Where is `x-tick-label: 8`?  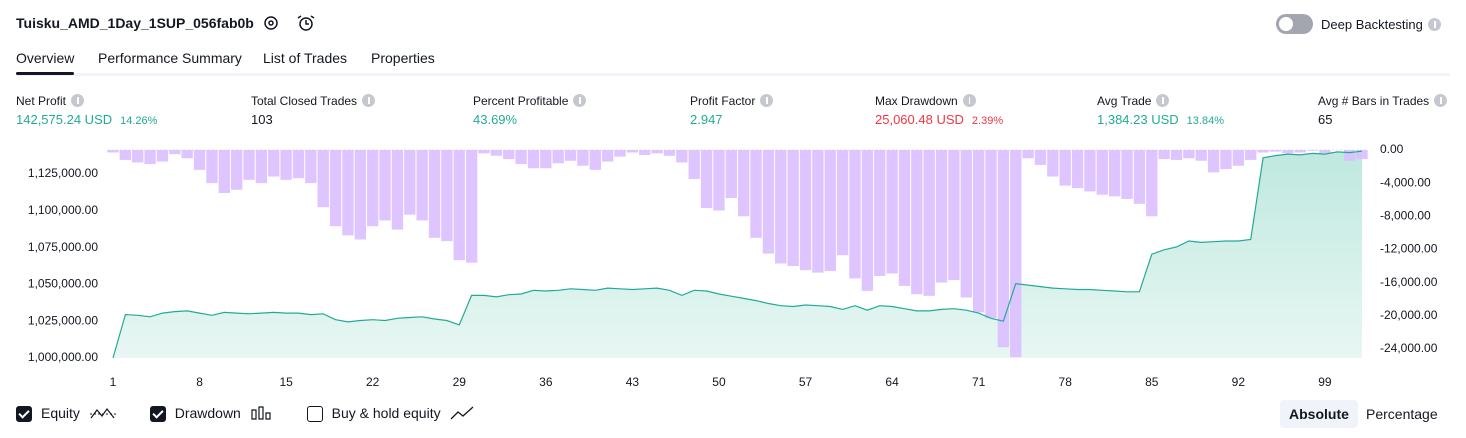 x-tick-label: 8 is located at coordinates (199, 382).